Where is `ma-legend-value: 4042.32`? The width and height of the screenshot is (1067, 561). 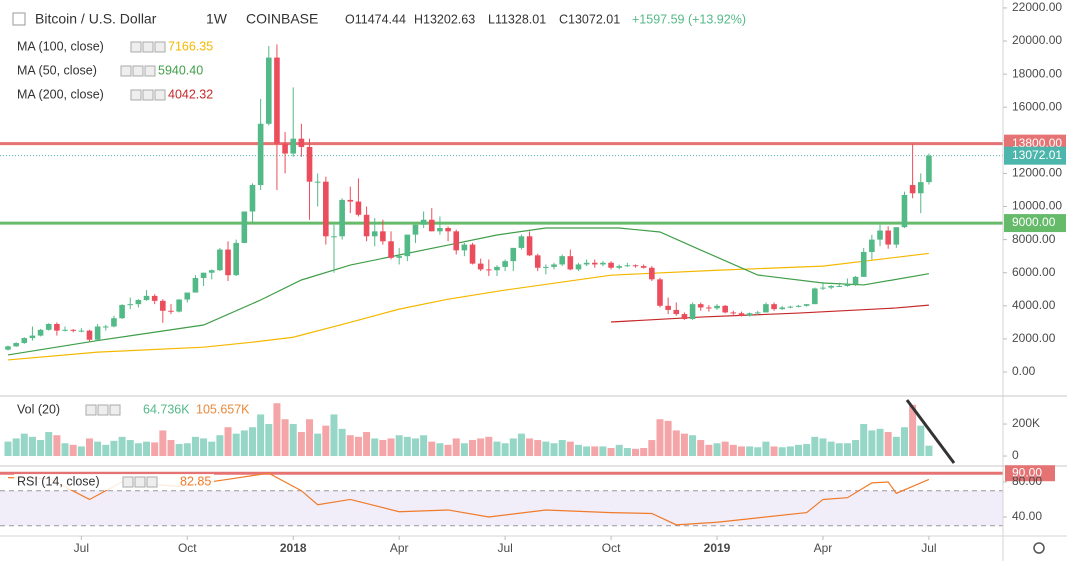
ma-legend-value: 4042.32 is located at coordinates (190, 94).